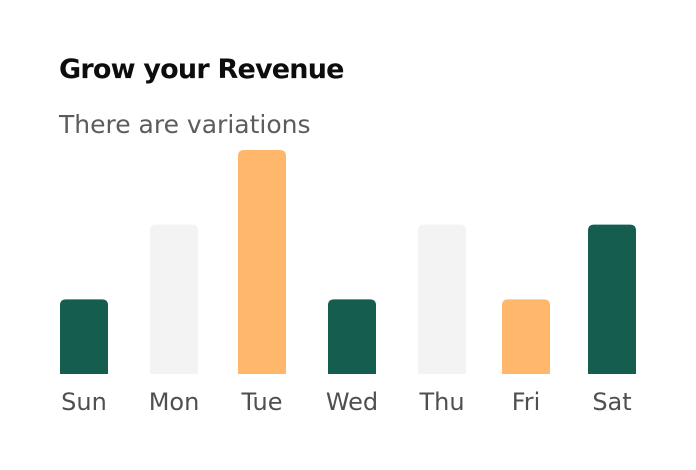 This screenshot has height=470, width=696. What do you see at coordinates (185, 124) in the screenshot?
I see `chart-subtitle: There are variations` at bounding box center [185, 124].